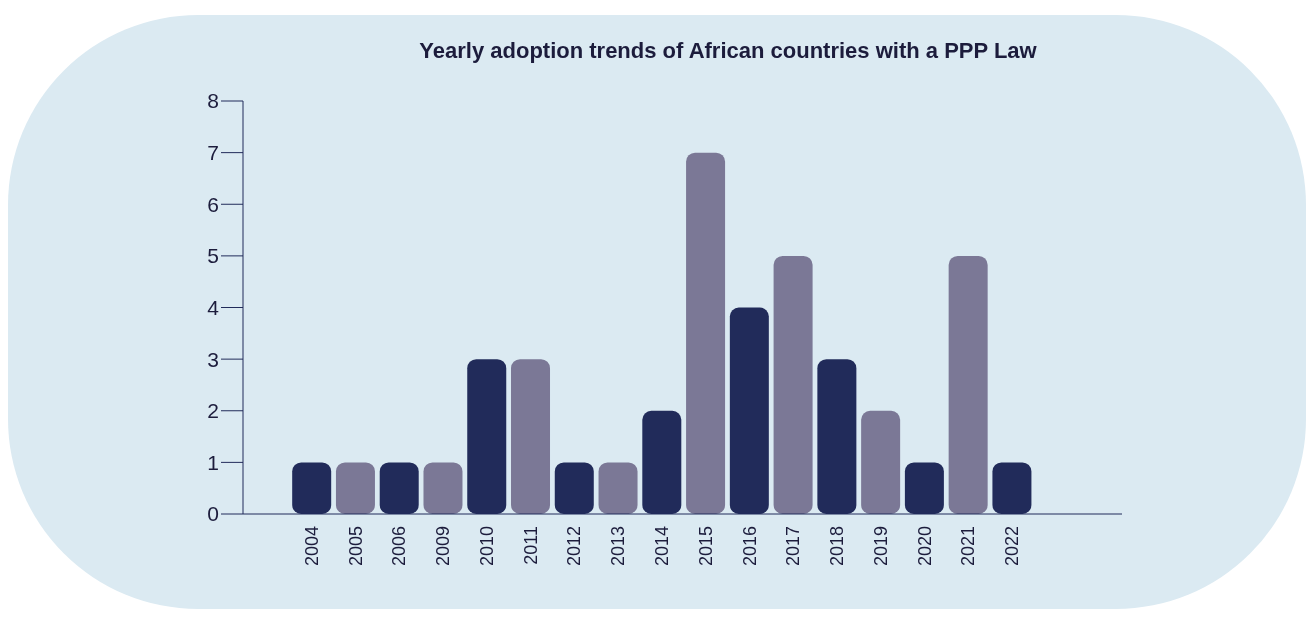 Image resolution: width=1314 pixels, height=617 pixels. I want to click on x-tick-label: 2005, so click(355, 546).